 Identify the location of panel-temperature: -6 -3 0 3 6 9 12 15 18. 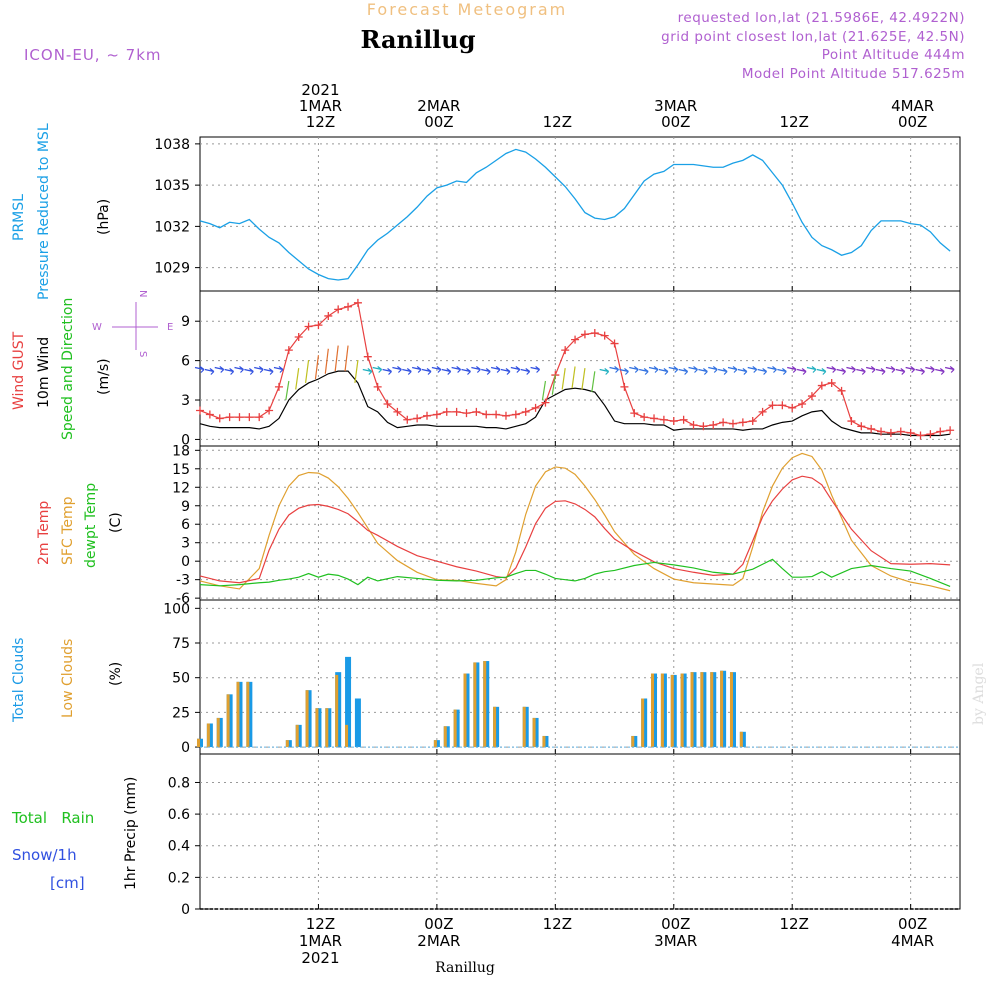
(566, 525).